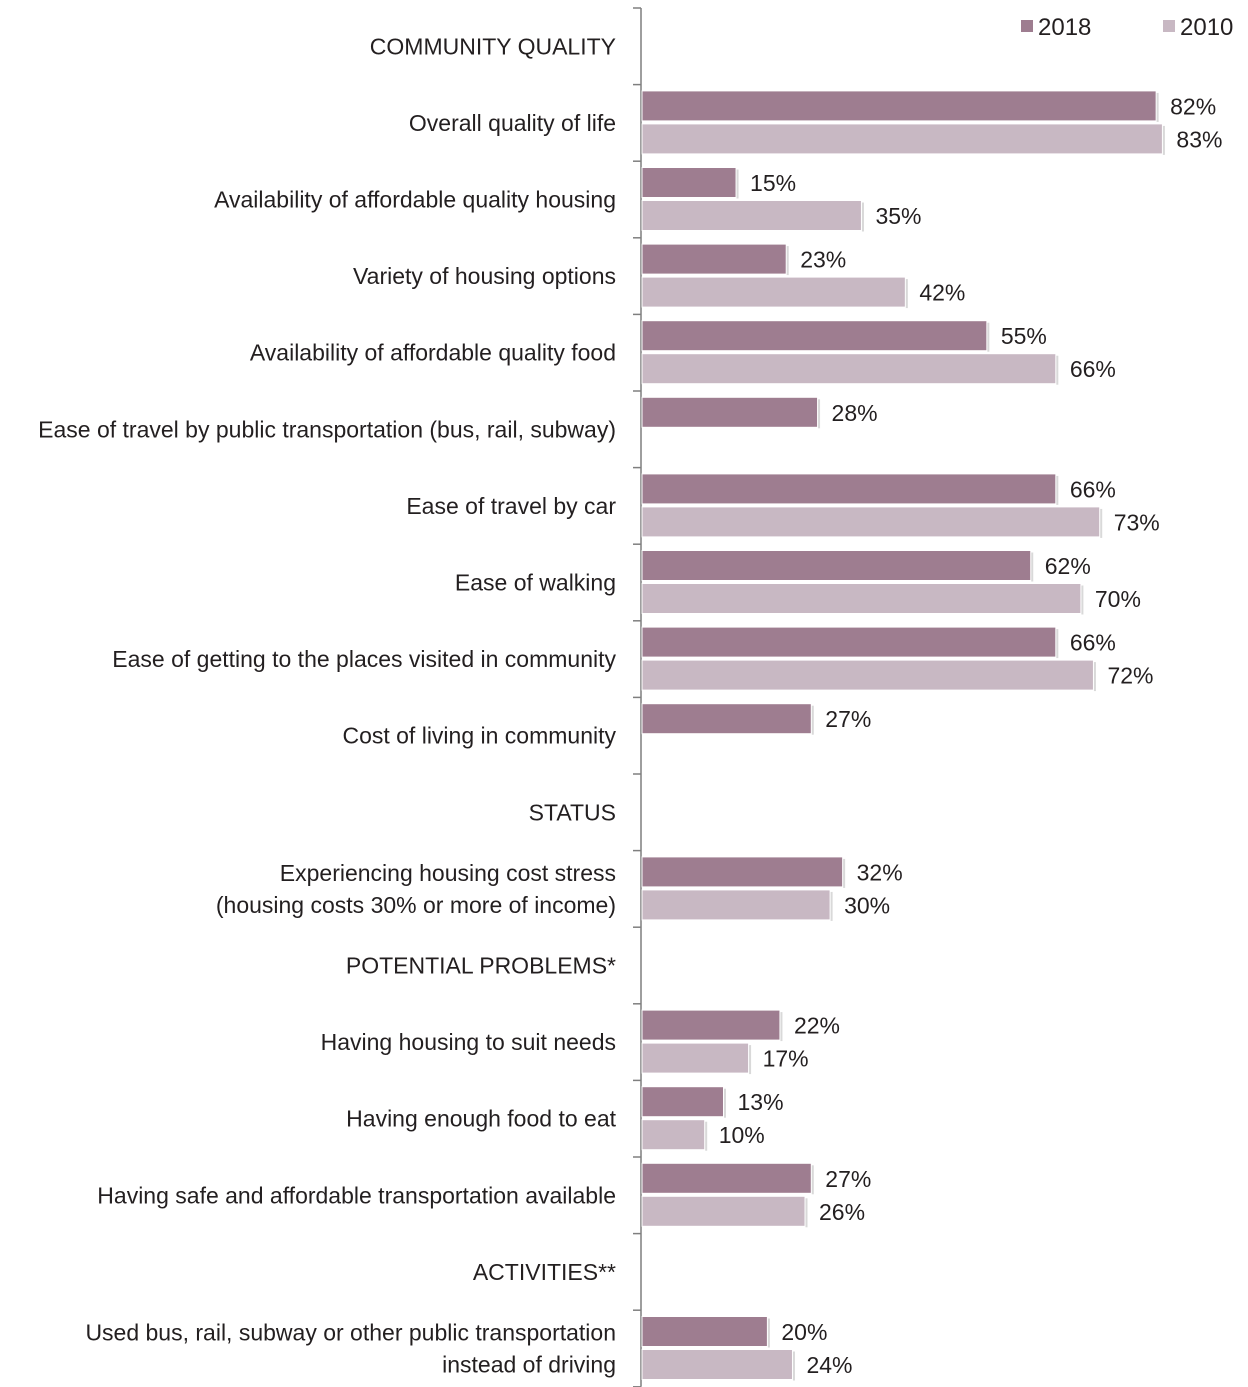 The width and height of the screenshot is (1248, 1387). What do you see at coordinates (786, 1059) in the screenshot?
I see `data-label: 17%` at bounding box center [786, 1059].